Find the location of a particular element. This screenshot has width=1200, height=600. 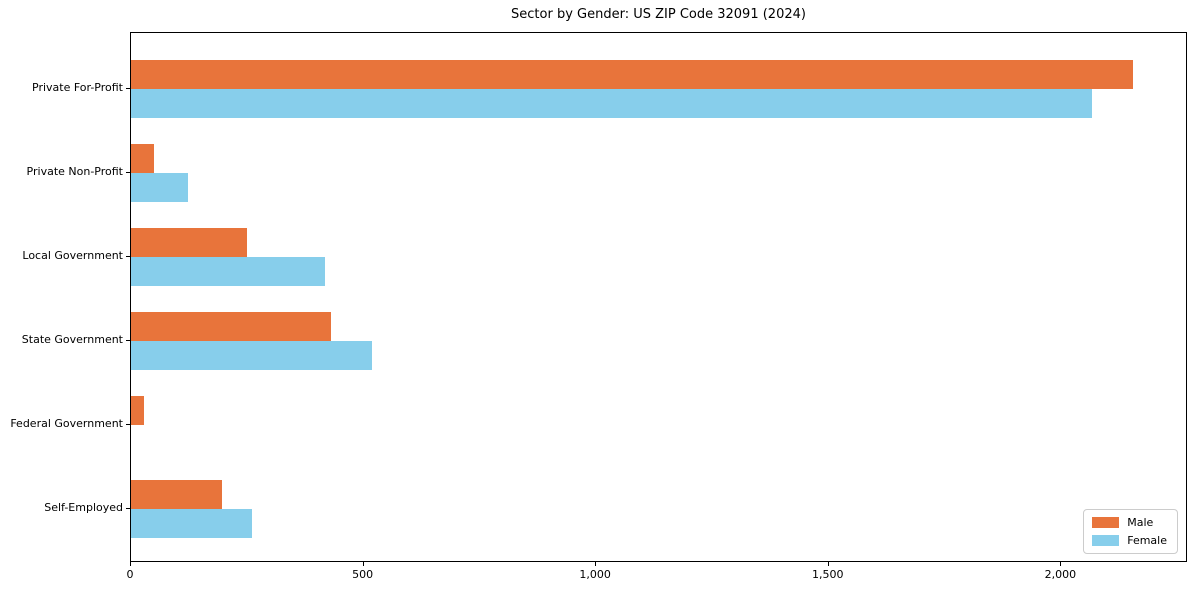

y-axis-label-private-non-profit: Private Non-Profit is located at coordinates (74, 171).